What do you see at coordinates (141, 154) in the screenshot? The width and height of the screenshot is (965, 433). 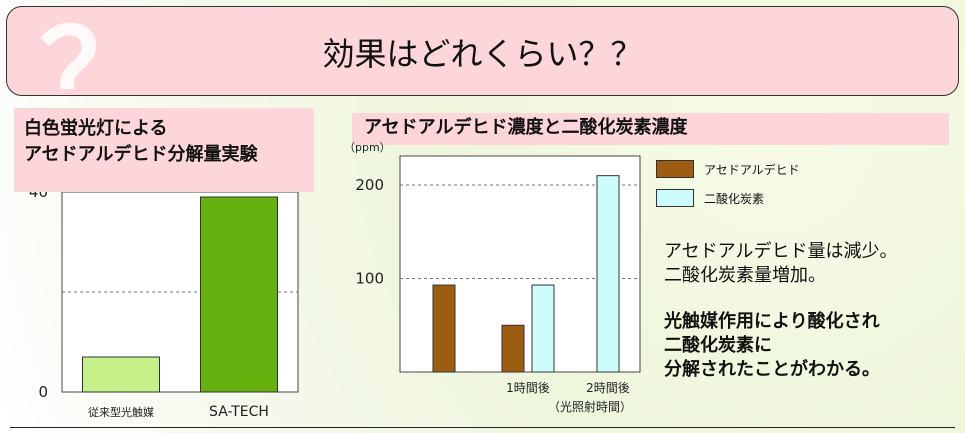 I see `left-chart-title-line2: アセドアルデヒド分解量実験` at bounding box center [141, 154].